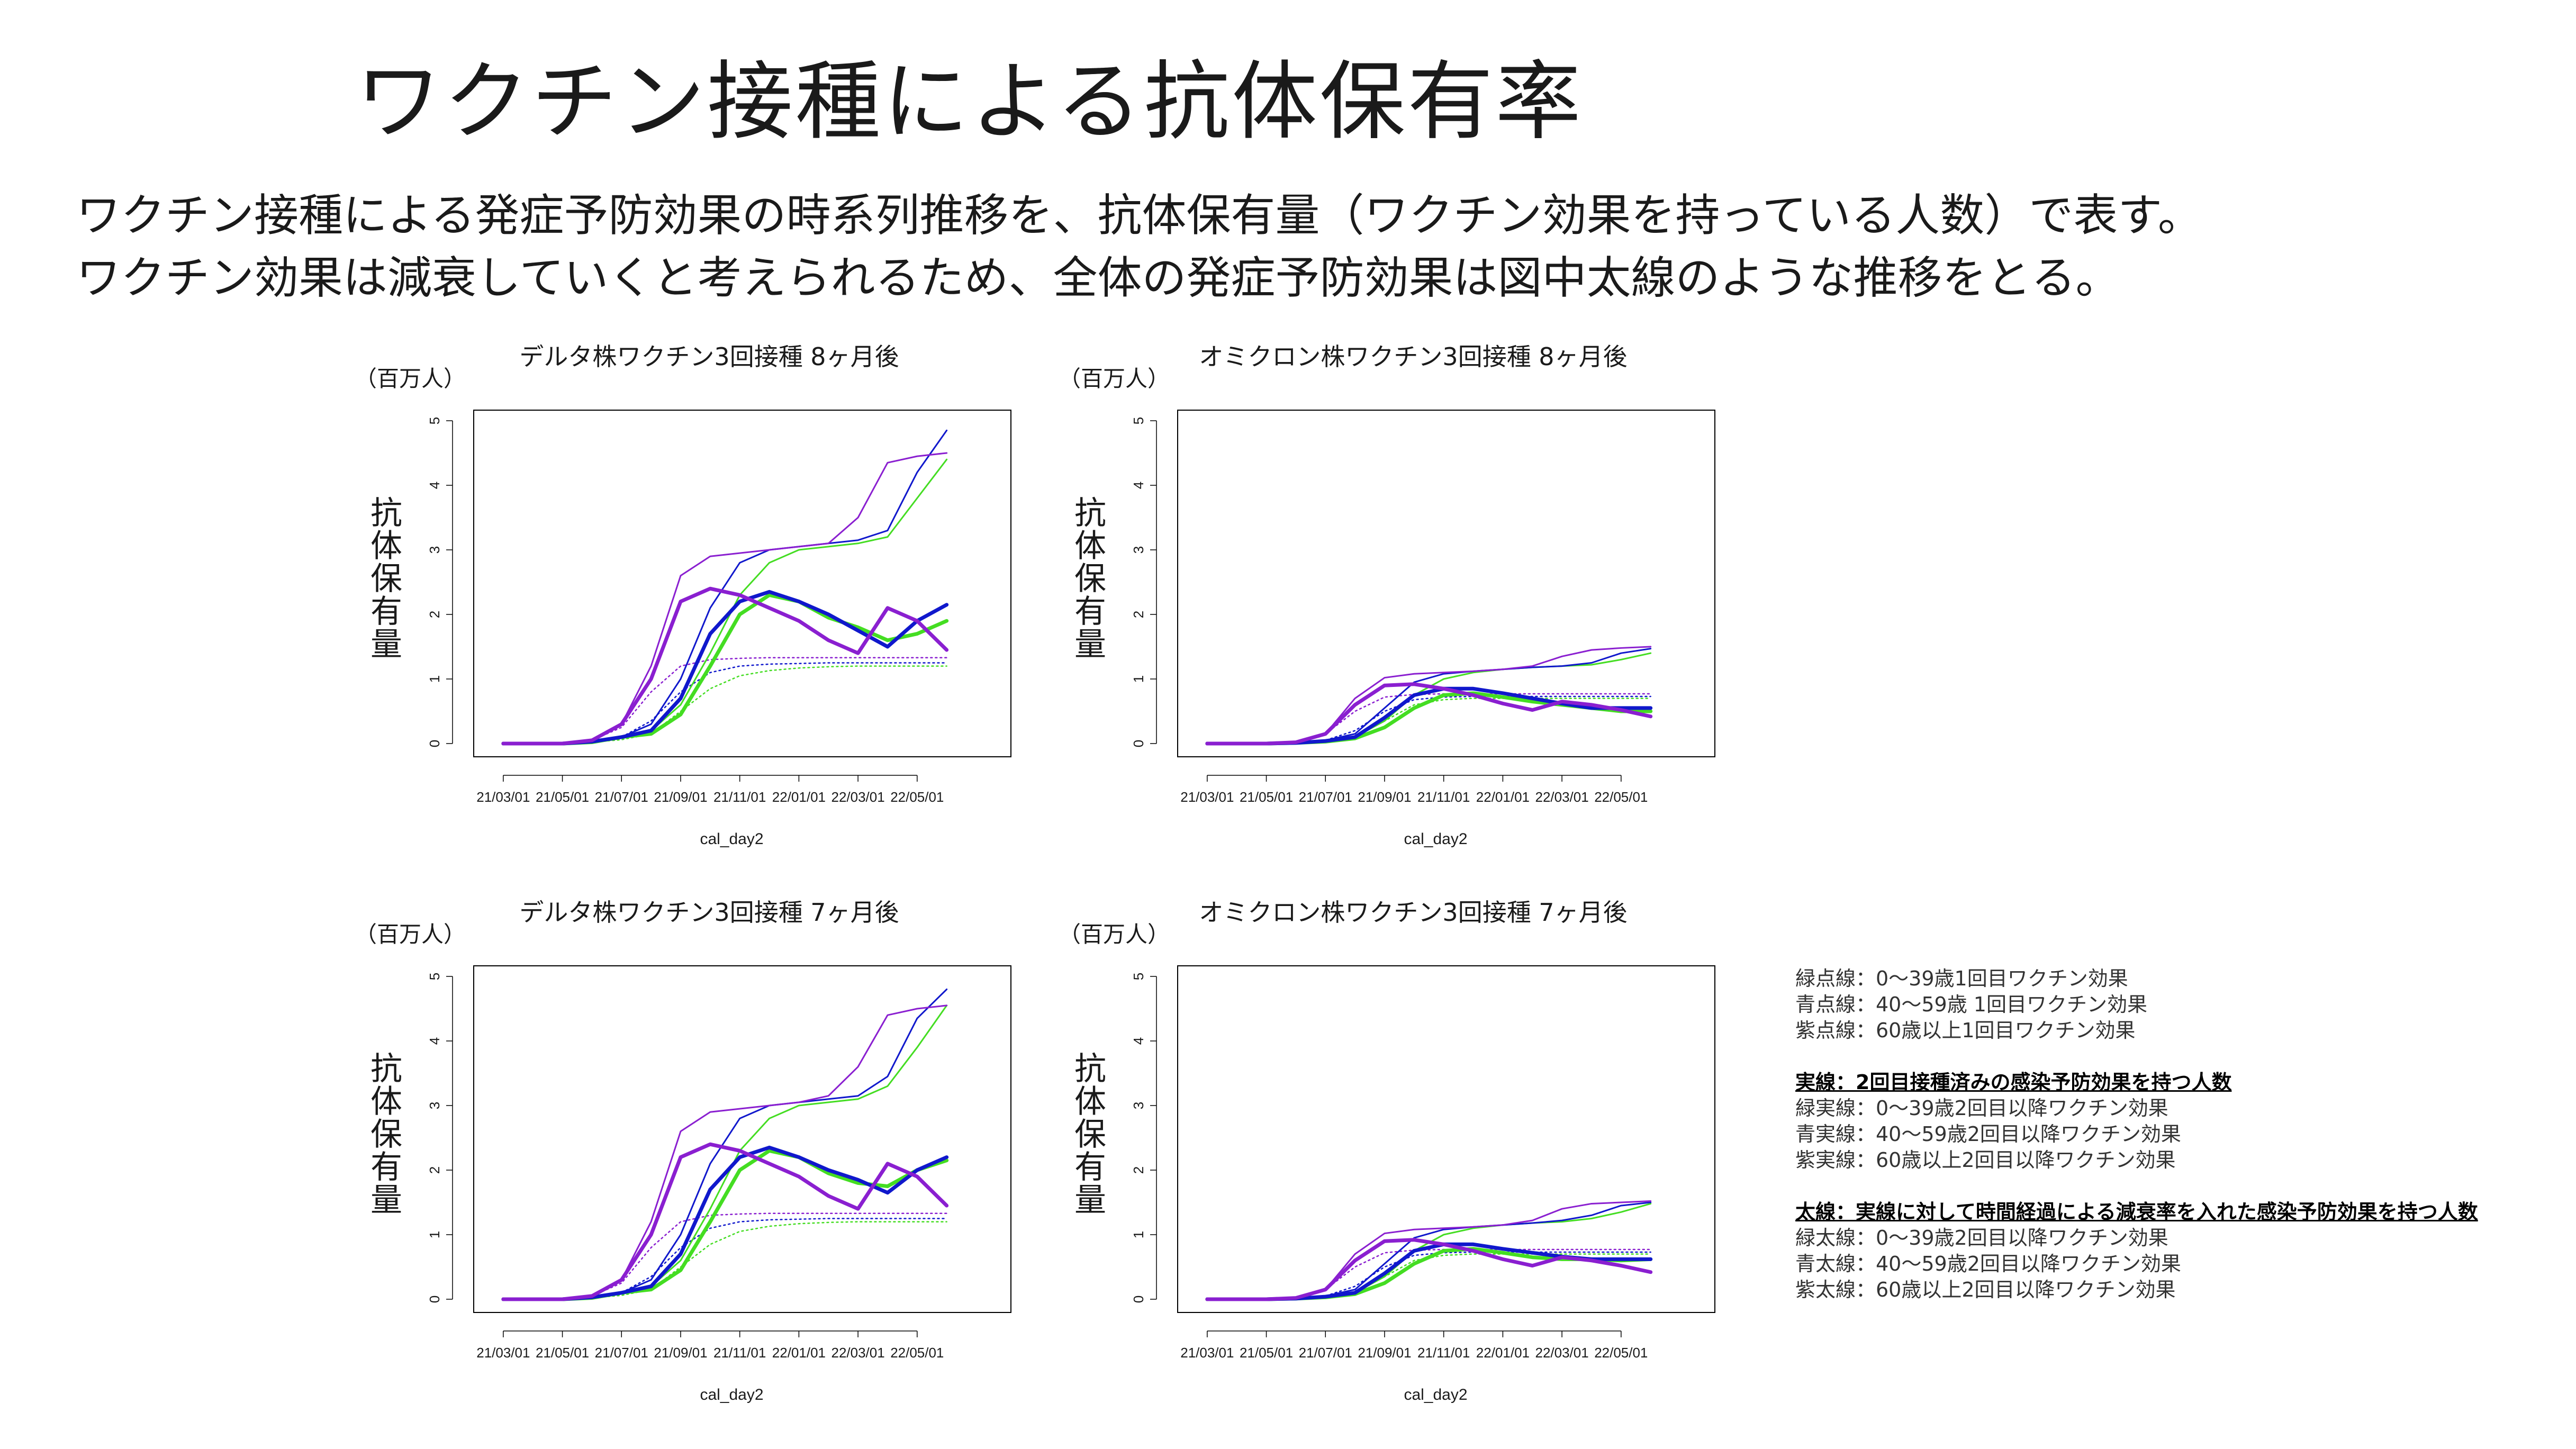  What do you see at coordinates (1981, 1237) in the screenshot?
I see `legend-thick-green: 緑太線：0〜39歳2回目以降ワクチン効果` at bounding box center [1981, 1237].